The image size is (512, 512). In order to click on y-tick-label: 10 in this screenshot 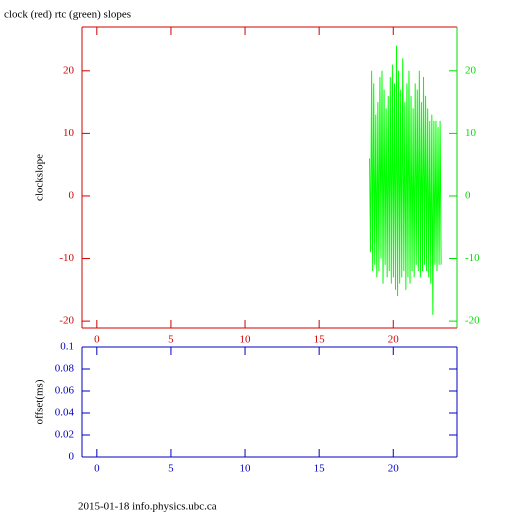, I will do `click(69, 133)`.